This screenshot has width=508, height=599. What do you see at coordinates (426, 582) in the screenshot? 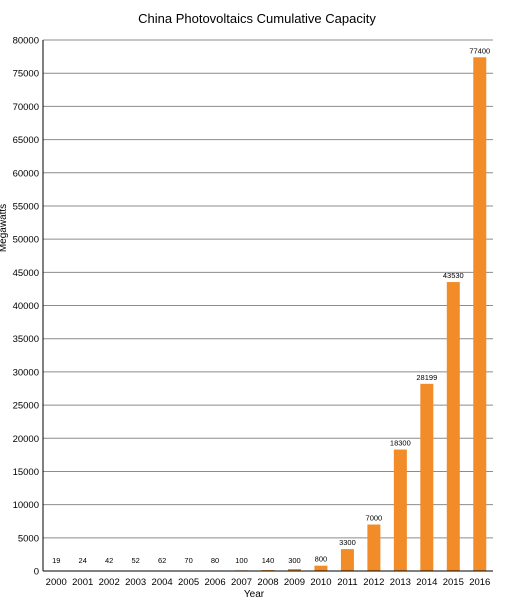
I see `x-tick-label: 2014` at bounding box center [426, 582].